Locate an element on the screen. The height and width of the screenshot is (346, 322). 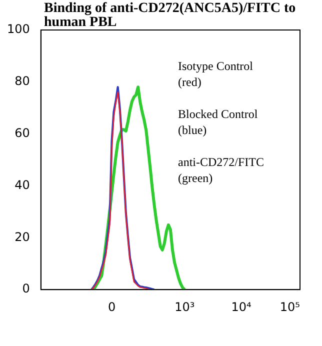
x-tick-label: 10⁵ is located at coordinates (290, 307).